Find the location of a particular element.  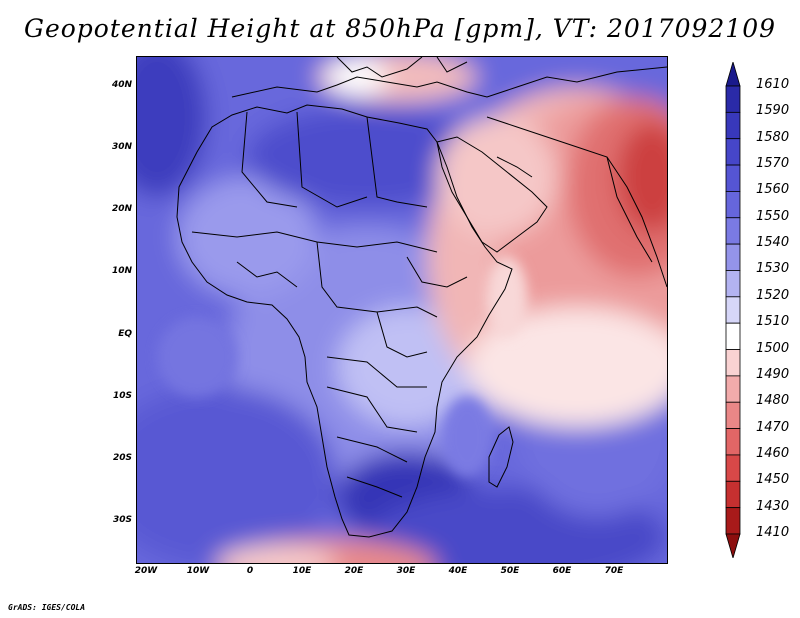

colorbar-level-label: 1540 is located at coordinates (773, 243).